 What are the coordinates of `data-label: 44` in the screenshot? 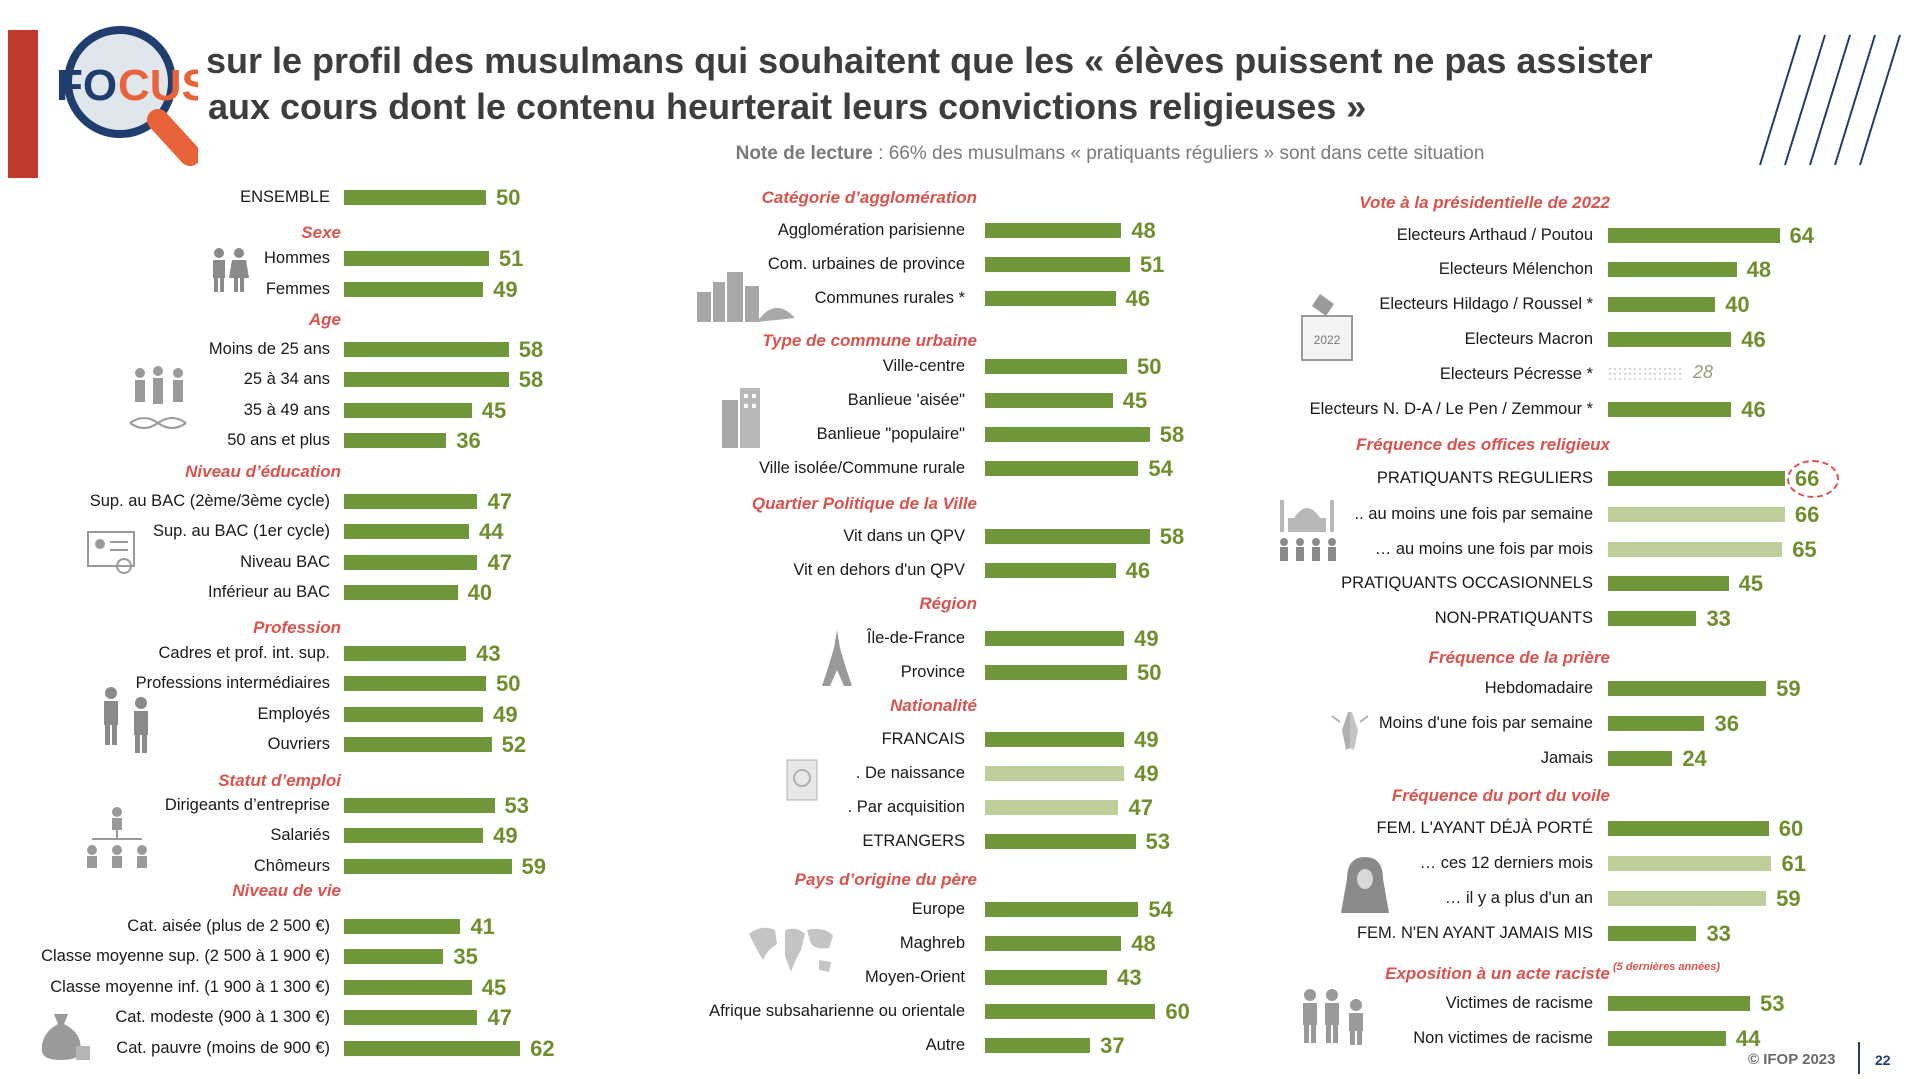 It's located at (491, 531).